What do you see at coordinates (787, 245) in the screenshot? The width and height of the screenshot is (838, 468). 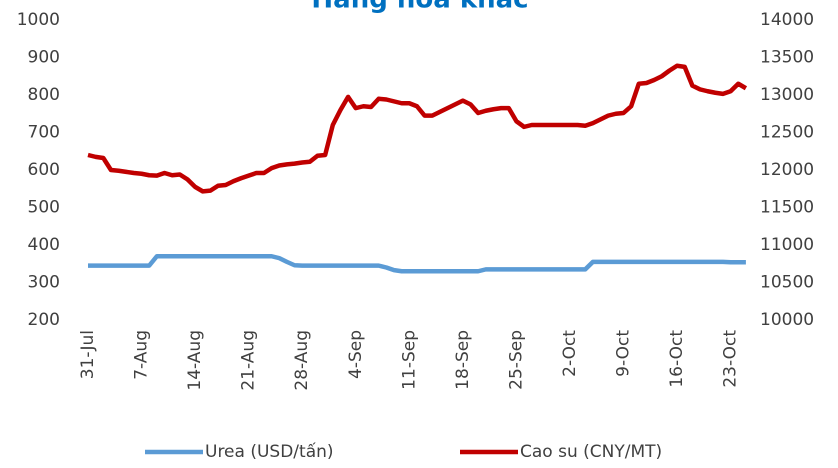 I see `y2-tick-label: 11000` at bounding box center [787, 245].